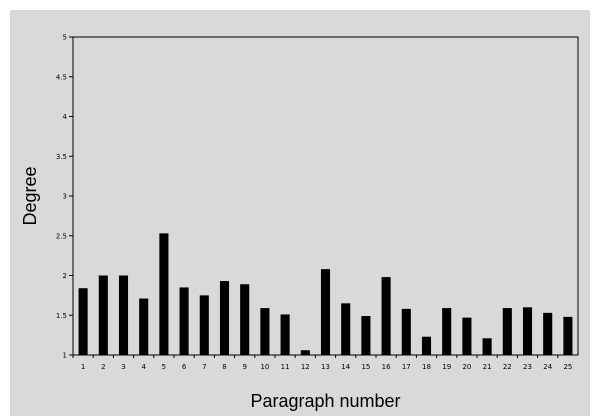 The width and height of the screenshot is (600, 416). Describe the element at coordinates (184, 367) in the screenshot. I see `x-tick-label: 6` at that location.